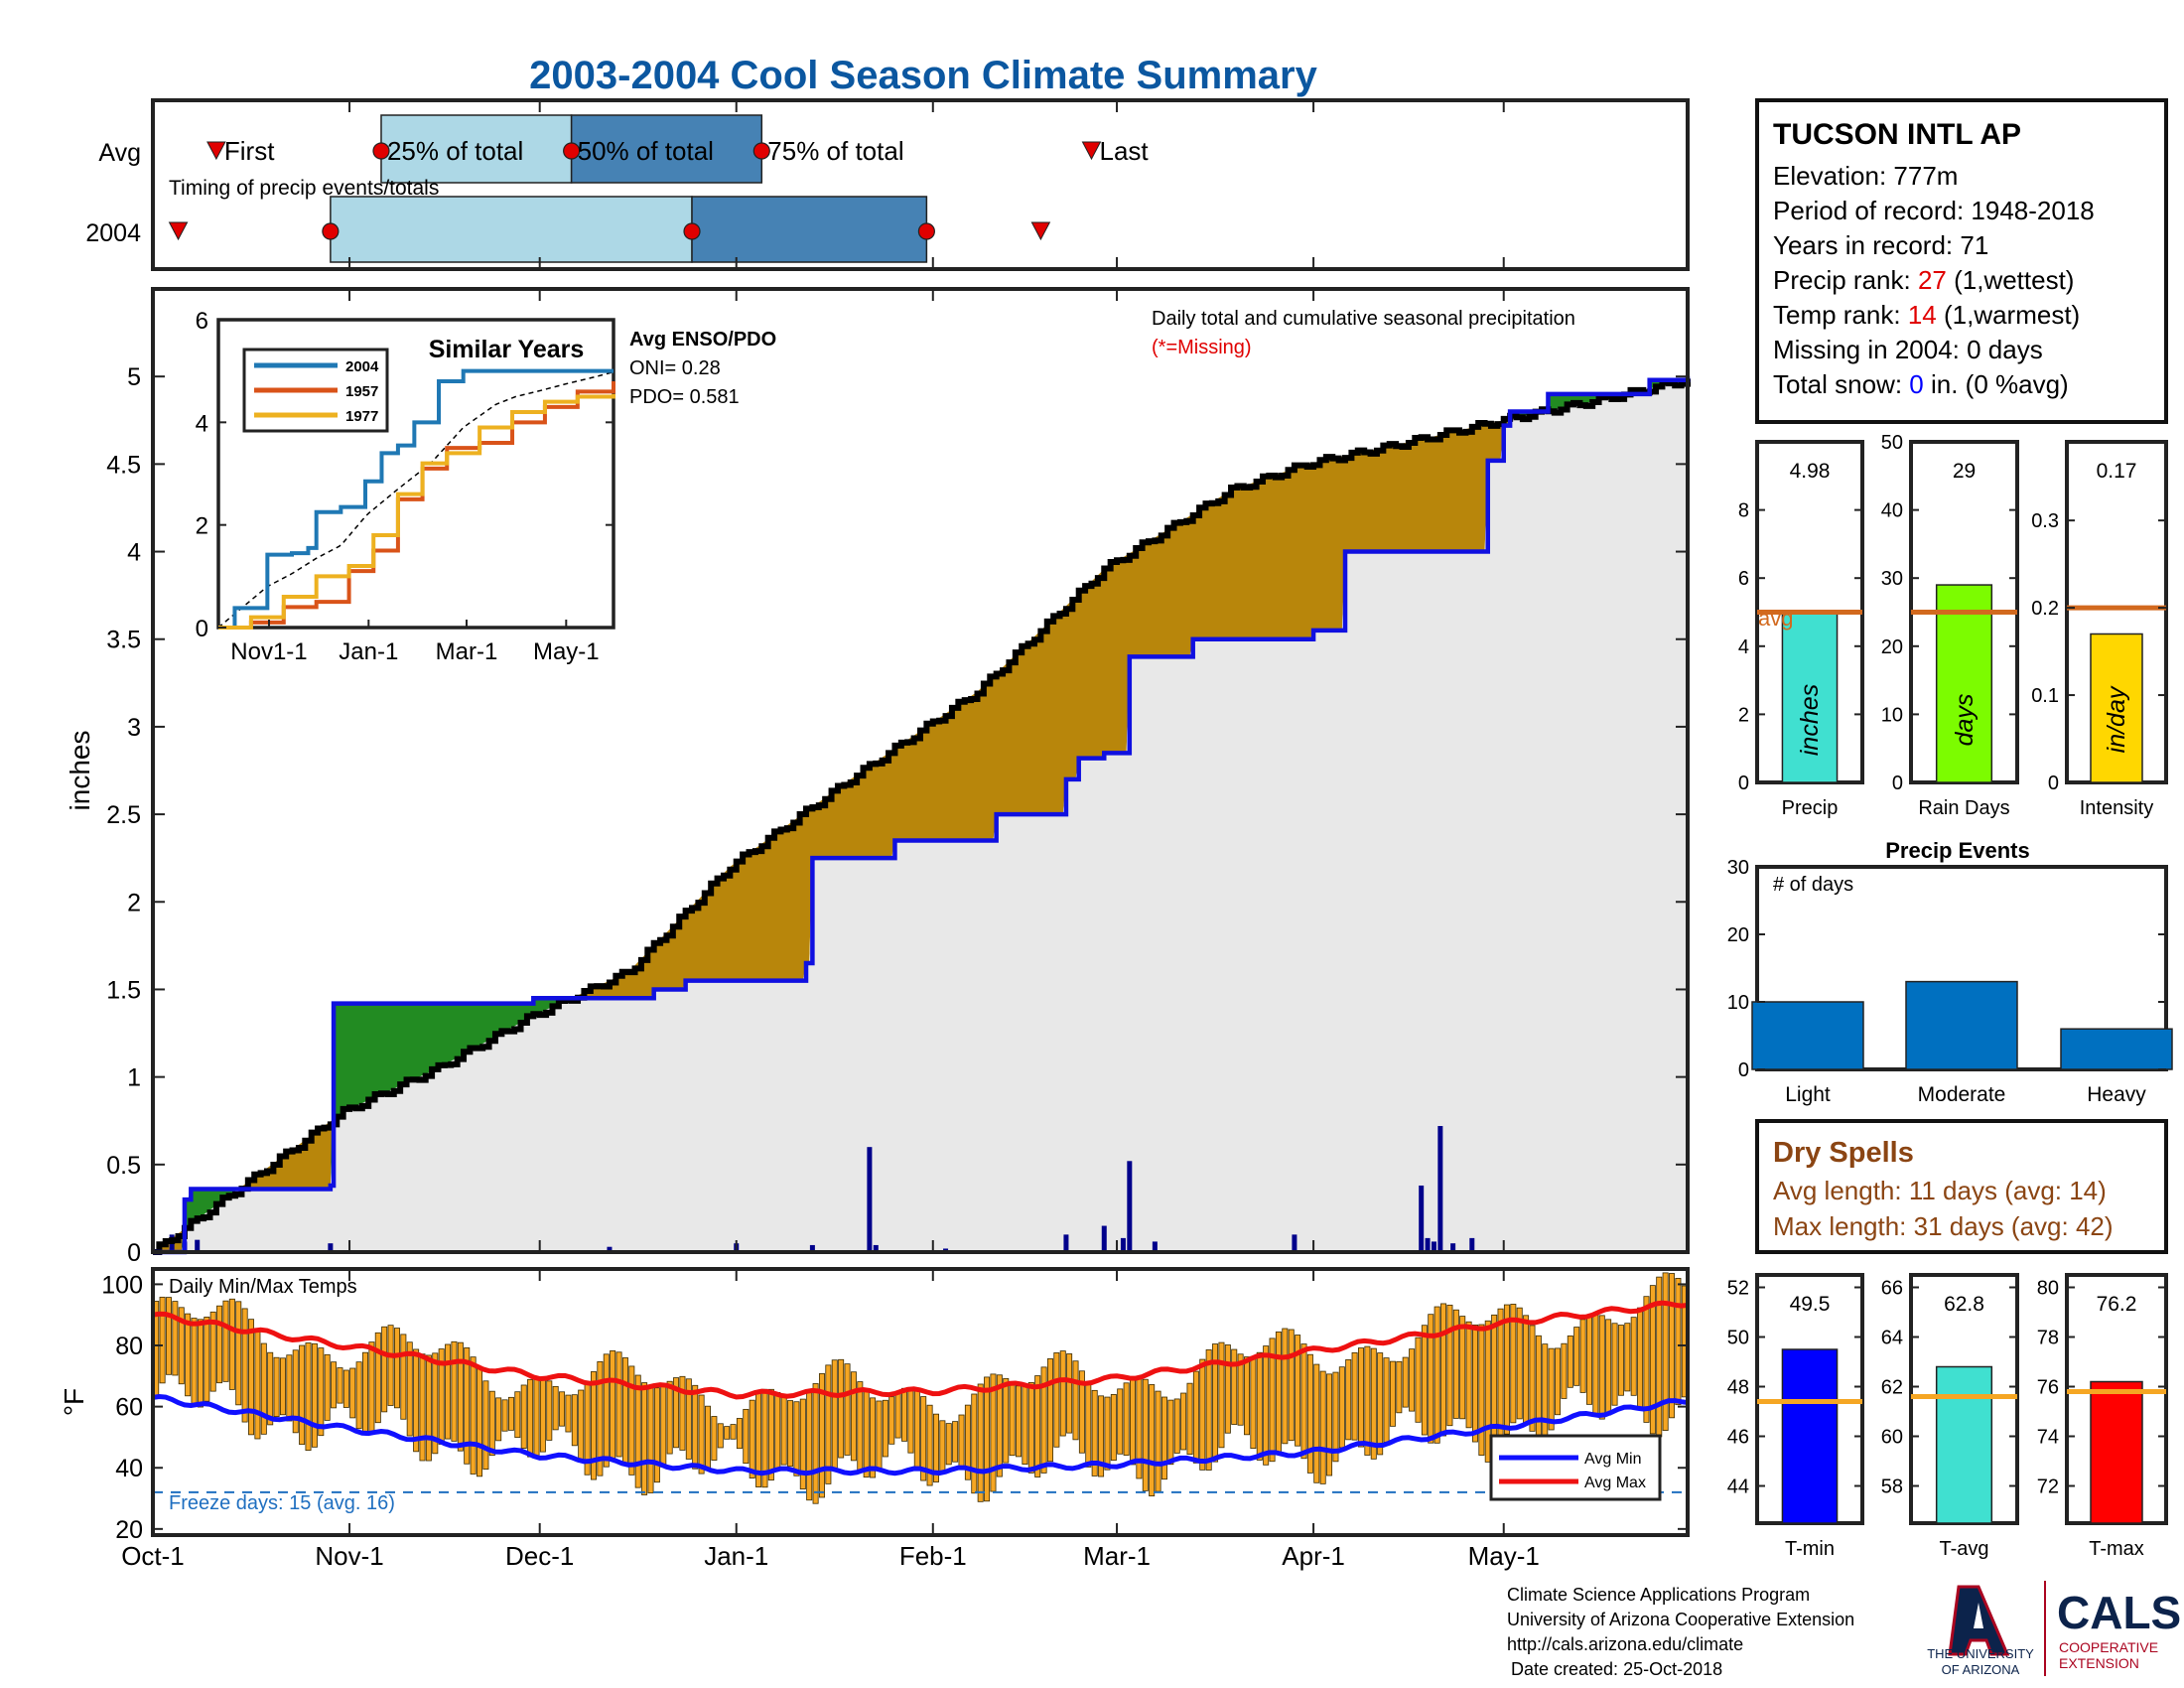 This screenshot has width=2184, height=1688. What do you see at coordinates (2048, 1438) in the screenshot?
I see `panel-y-tick-label: 74` at bounding box center [2048, 1438].